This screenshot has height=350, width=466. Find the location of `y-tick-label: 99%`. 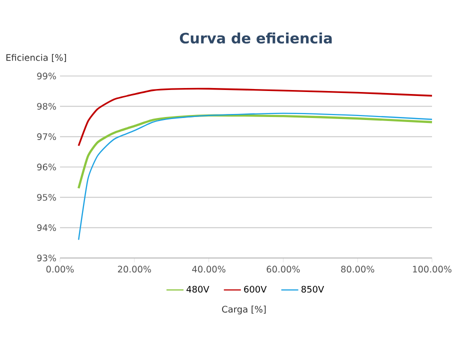

y-tick-label: 99% is located at coordinates (46, 76).